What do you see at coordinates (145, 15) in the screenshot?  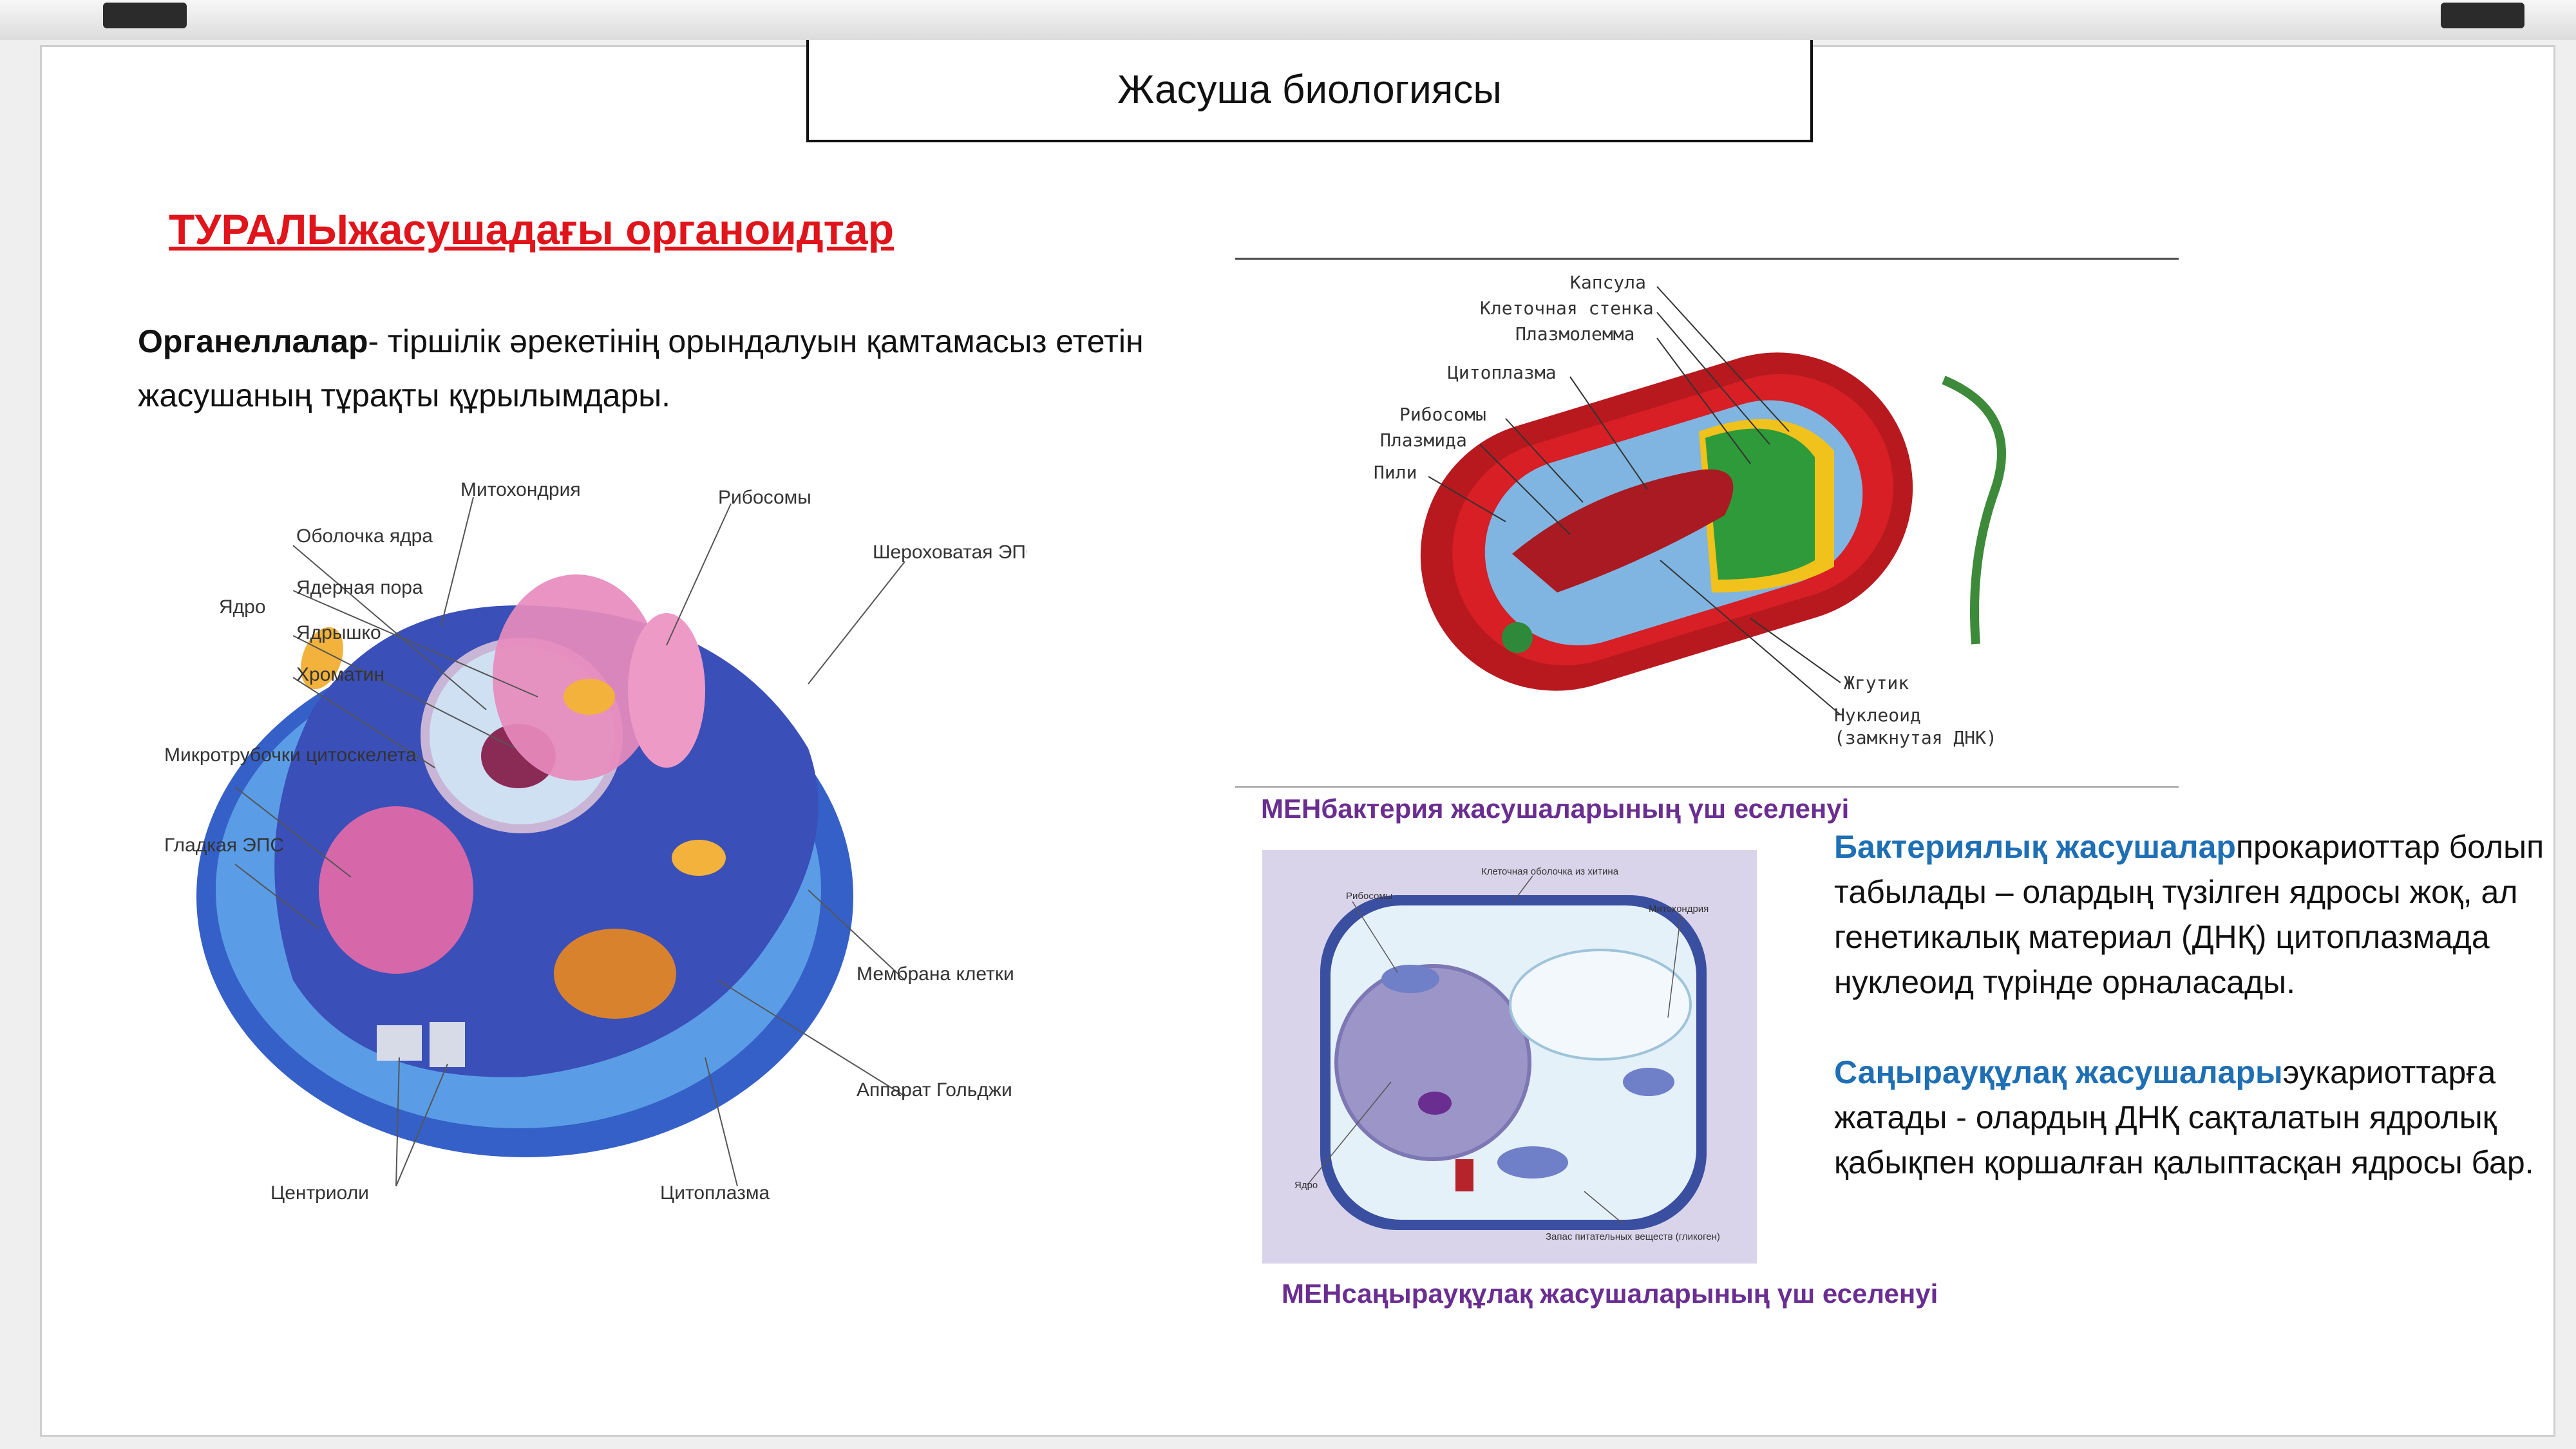 I see `board-clip-left` at bounding box center [145, 15].